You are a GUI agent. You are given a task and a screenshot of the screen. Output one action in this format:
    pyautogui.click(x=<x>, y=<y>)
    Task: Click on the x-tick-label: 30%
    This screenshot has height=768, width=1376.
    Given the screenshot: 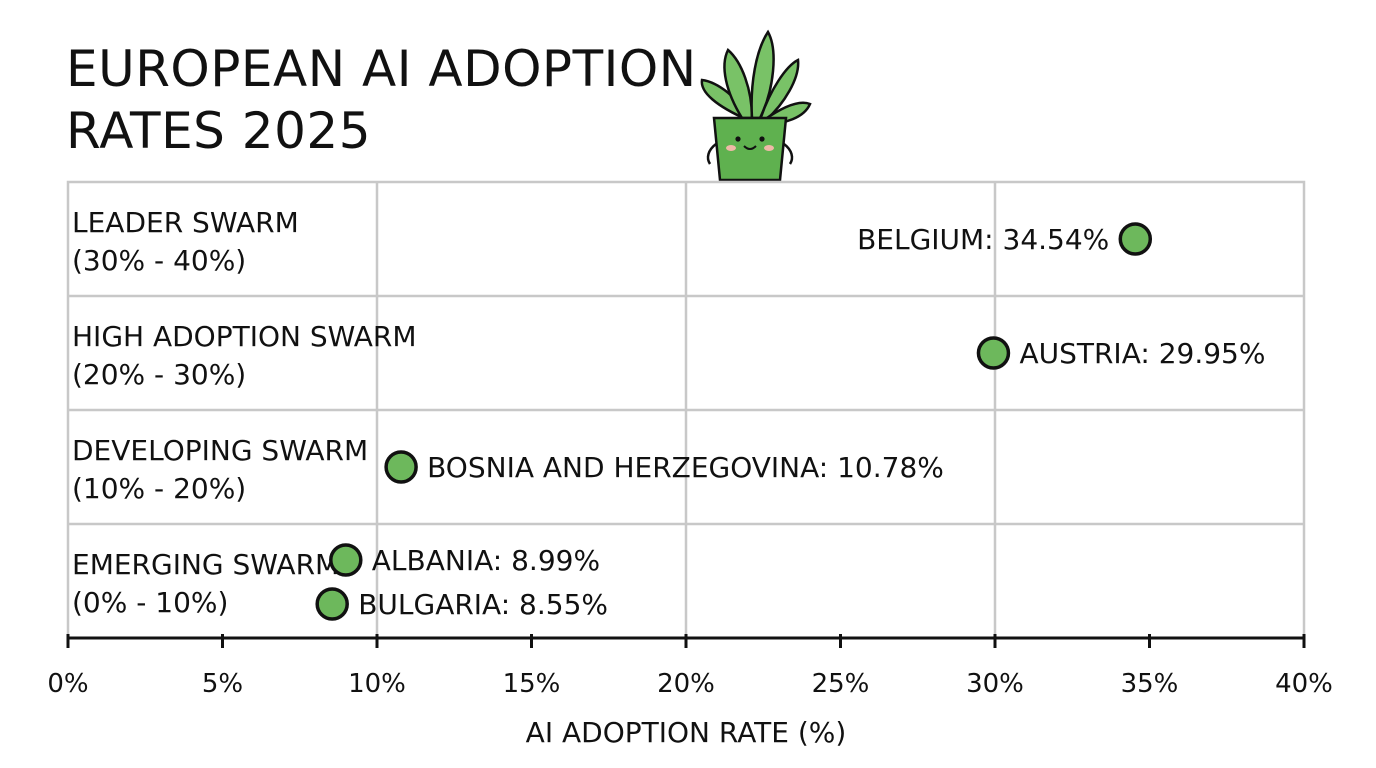 What is the action you would take?
    pyautogui.click(x=995, y=684)
    